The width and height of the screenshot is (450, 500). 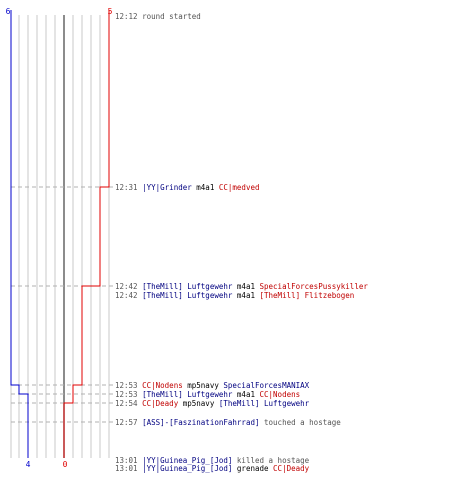 I want to click on event-time: 12:12, so click(x=129, y=16).